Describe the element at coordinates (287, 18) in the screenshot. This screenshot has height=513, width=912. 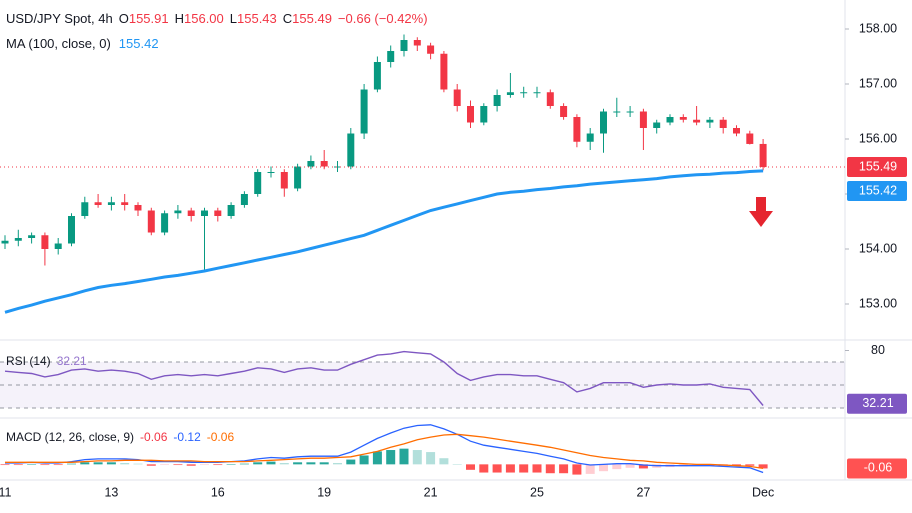
I see `ohlc-key: C` at that location.